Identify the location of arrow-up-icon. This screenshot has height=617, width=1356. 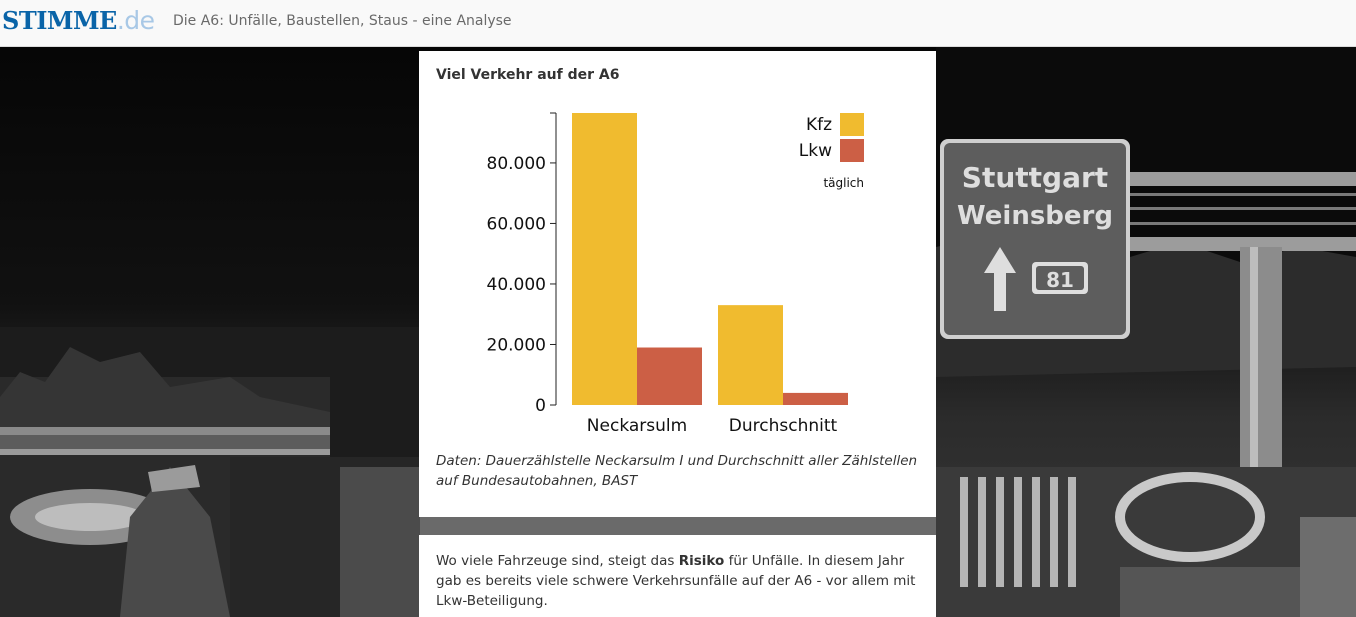
(1000, 279).